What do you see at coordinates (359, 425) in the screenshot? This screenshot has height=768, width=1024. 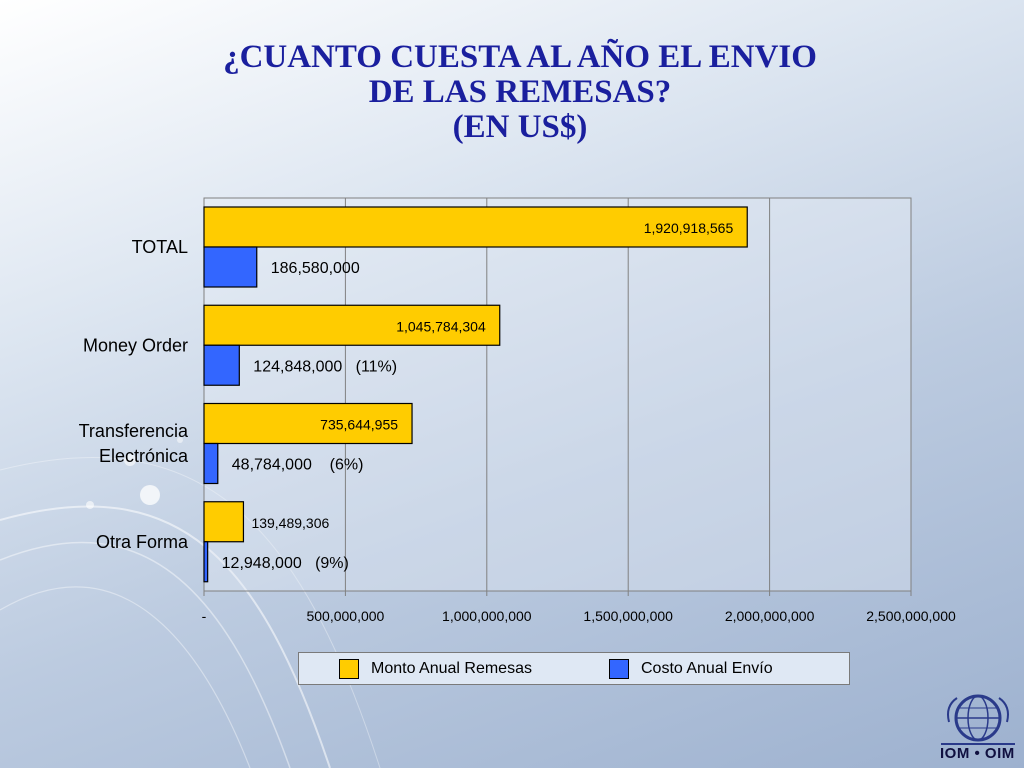 I see `data-label-remesas: 735,644,955` at bounding box center [359, 425].